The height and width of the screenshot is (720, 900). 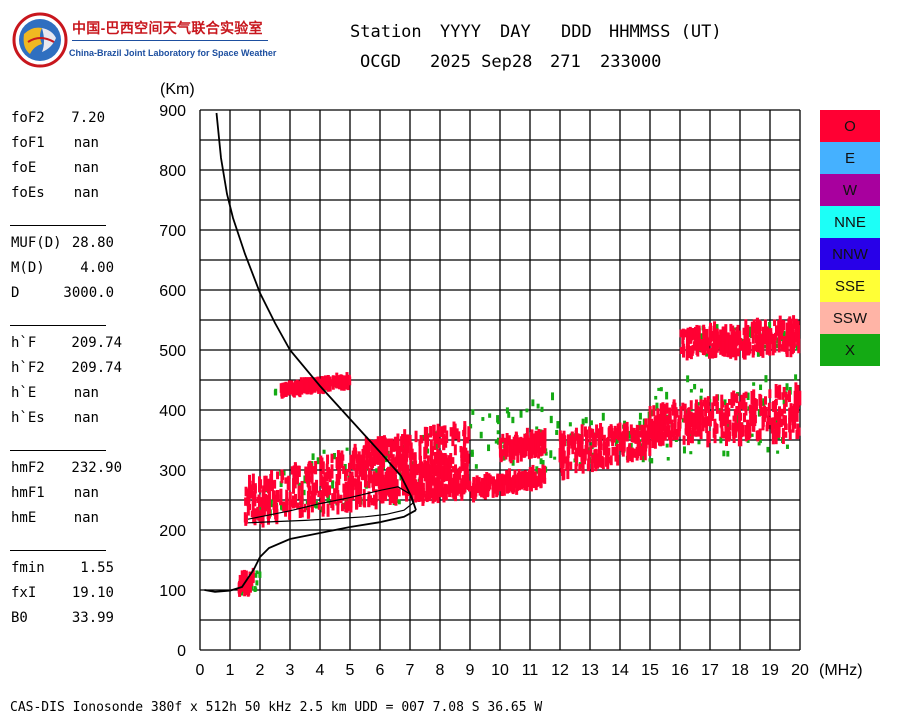 What do you see at coordinates (410, 670) in the screenshot?
I see `x-tick-label: 7` at bounding box center [410, 670].